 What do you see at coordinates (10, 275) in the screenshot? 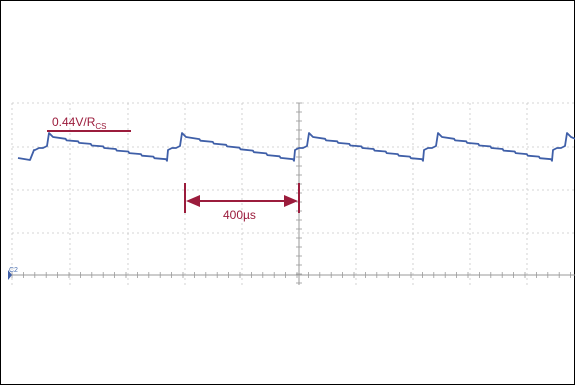
I see `channel-ground-marker` at bounding box center [10, 275].